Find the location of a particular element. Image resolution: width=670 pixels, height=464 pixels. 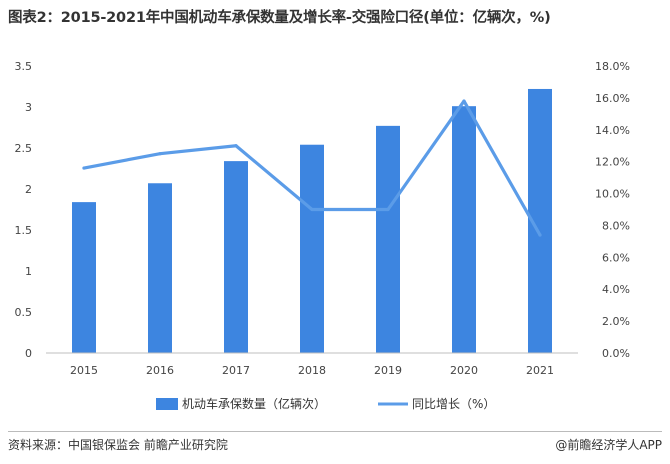

right-tick-label: 6.0% is located at coordinates (616, 257).